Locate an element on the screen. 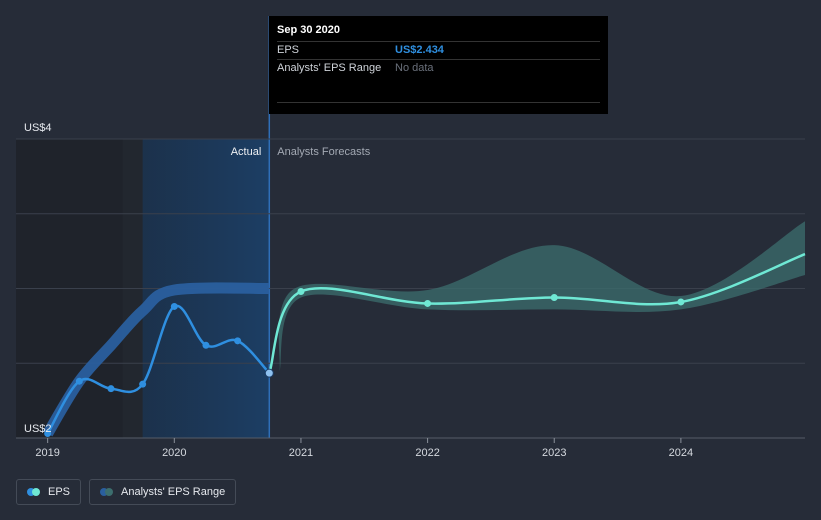 The height and width of the screenshot is (520, 821). legend-item-eps: EPS is located at coordinates (49, 492).